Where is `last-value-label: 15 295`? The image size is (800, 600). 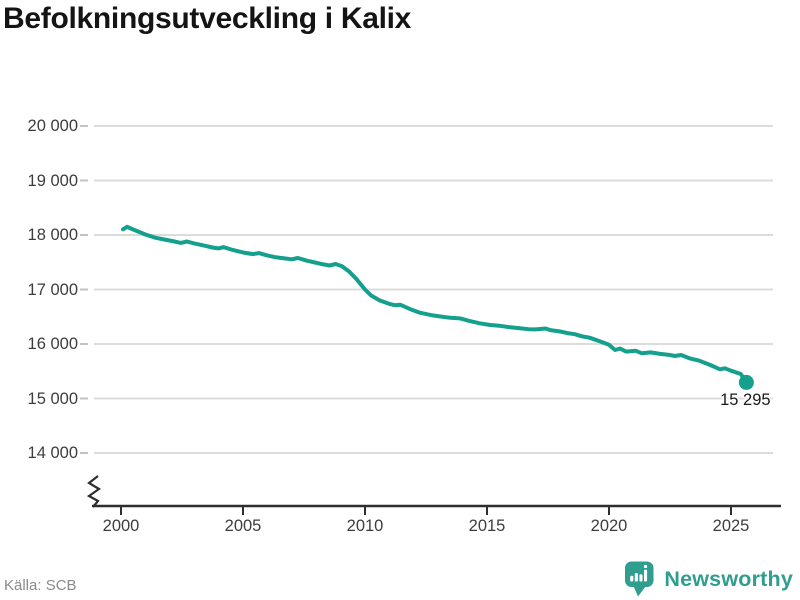
last-value-label: 15 295 is located at coordinates (745, 400).